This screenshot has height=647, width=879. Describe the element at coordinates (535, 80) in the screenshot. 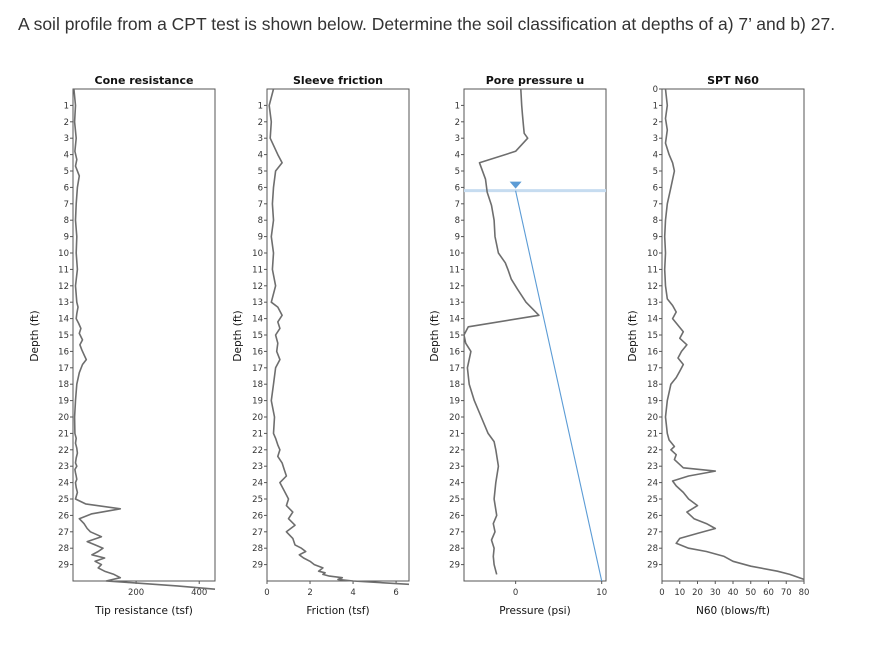

I see `chart-title: Pore pressure u` at that location.